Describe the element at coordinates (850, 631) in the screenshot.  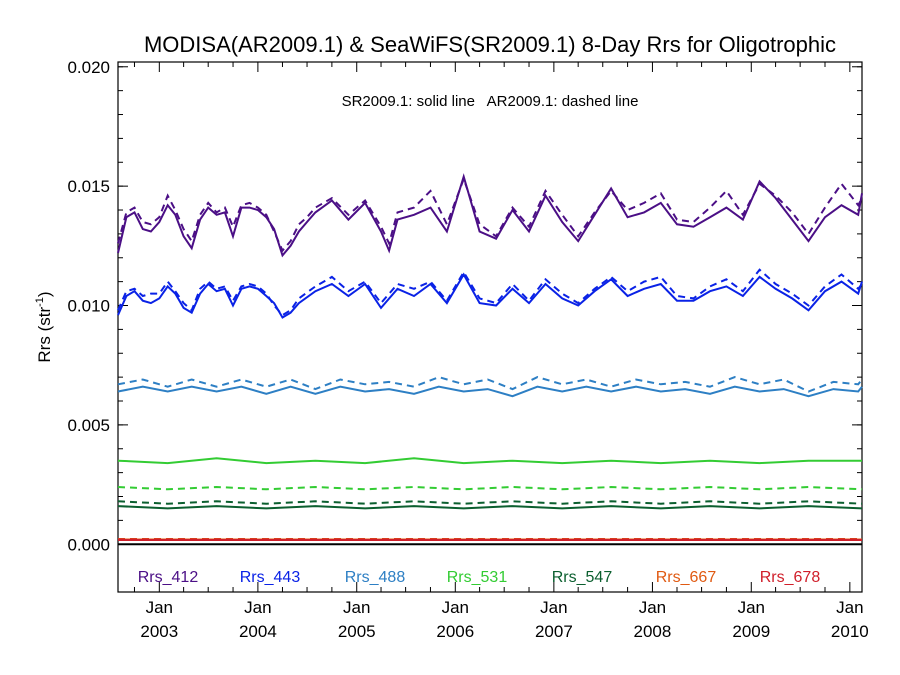
I see `x-tick-year-label: 2010` at that location.